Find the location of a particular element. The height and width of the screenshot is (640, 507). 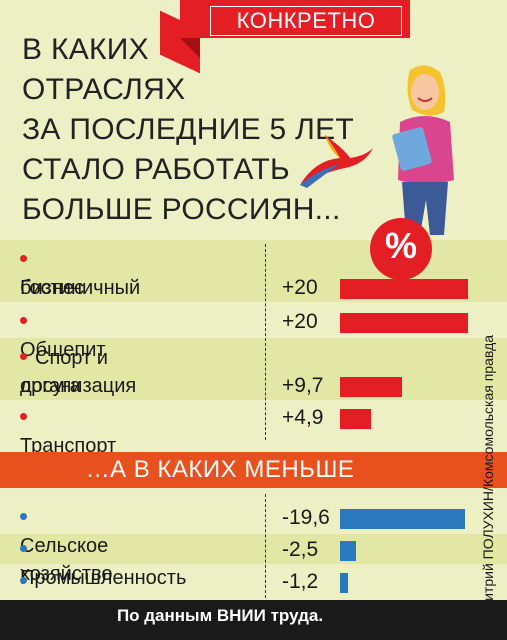

photo-credit: Дмитрий ПОЛУХИН/Комсомольская правда is located at coordinates (488, 477).